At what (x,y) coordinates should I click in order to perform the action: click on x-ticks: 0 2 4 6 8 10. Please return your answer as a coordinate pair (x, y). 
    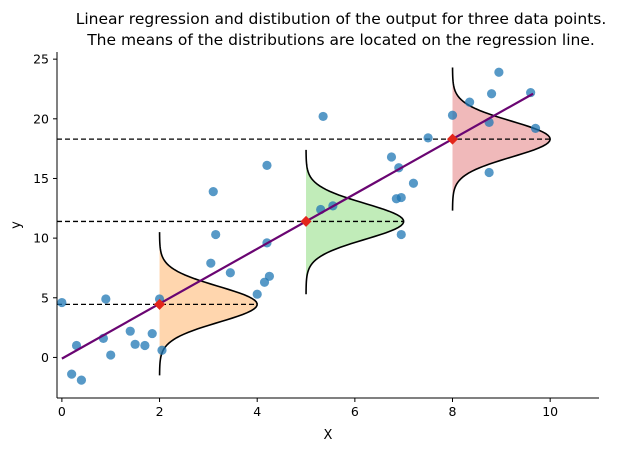
    Looking at the image, I should click on (308, 408).